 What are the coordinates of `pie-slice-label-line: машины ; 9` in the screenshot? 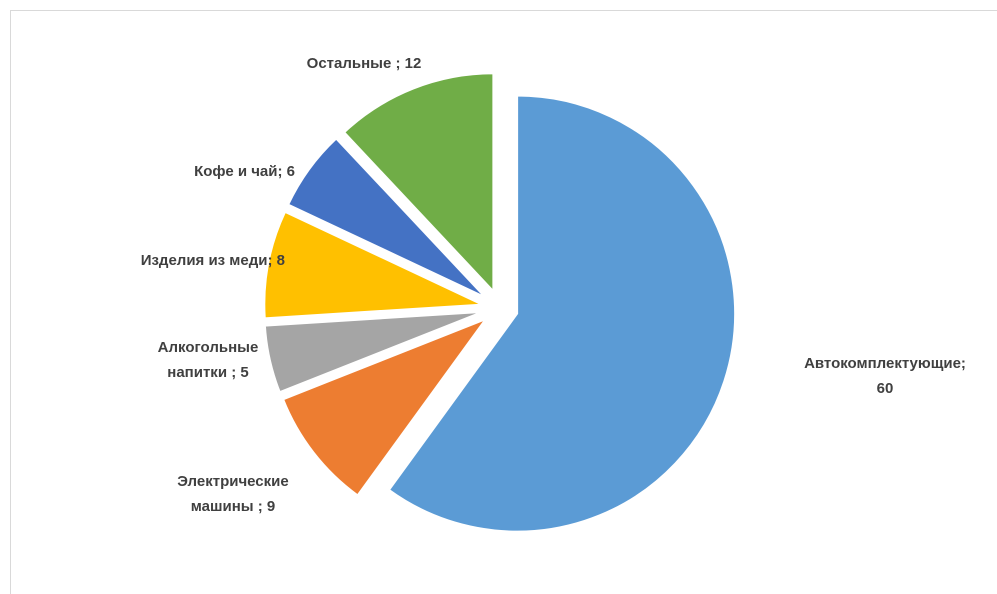 It's located at (233, 506).